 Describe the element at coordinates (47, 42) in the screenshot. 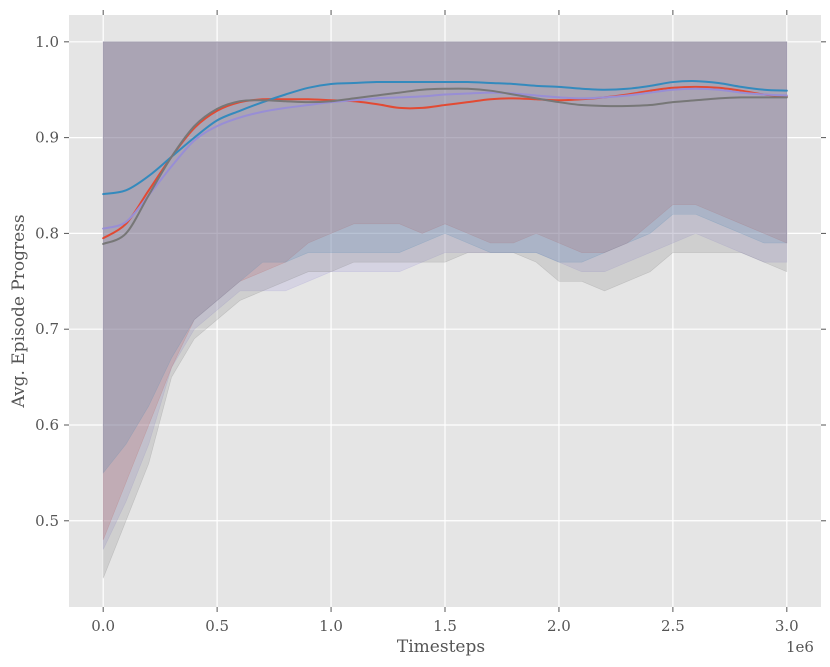

I see `y-tick-label: 1.0` at that location.